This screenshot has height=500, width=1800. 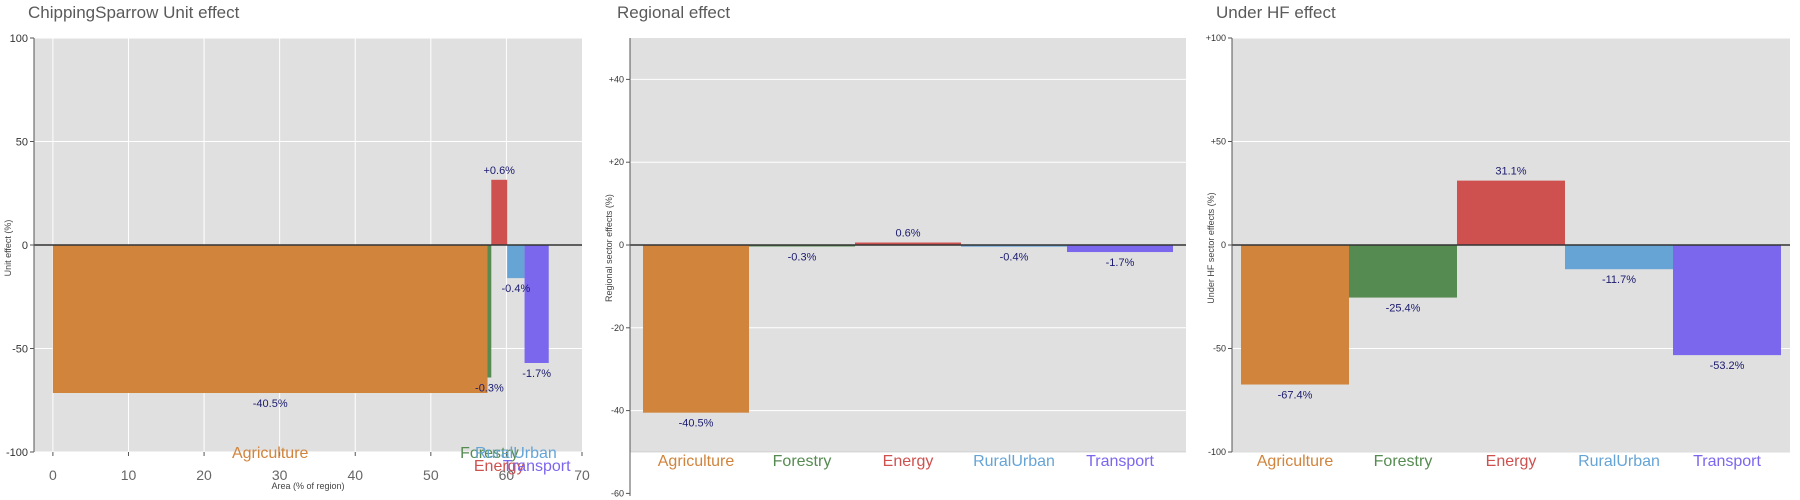 What do you see at coordinates (1727, 366) in the screenshot?
I see `data-label-transport: -53.2%` at bounding box center [1727, 366].